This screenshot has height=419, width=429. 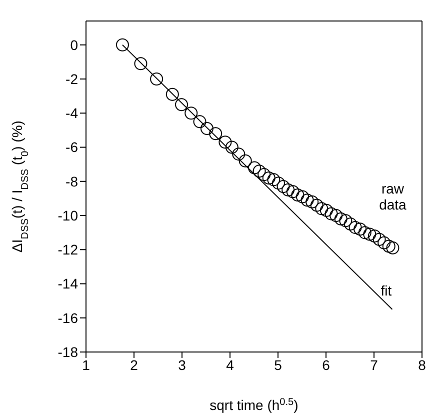 I want to click on series-label: fit, so click(x=386, y=290).